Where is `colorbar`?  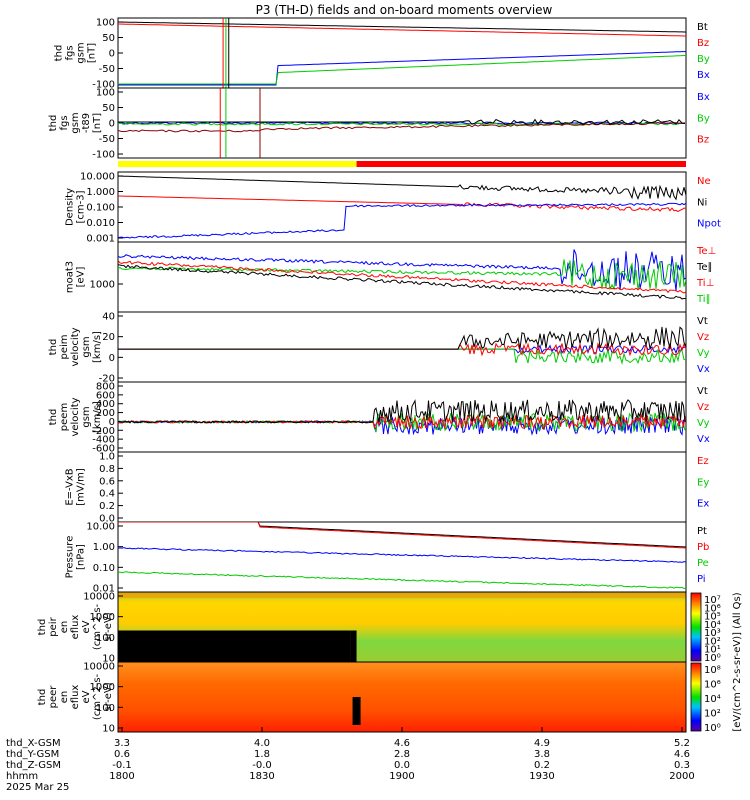 colorbar is located at coordinates (696, 627).